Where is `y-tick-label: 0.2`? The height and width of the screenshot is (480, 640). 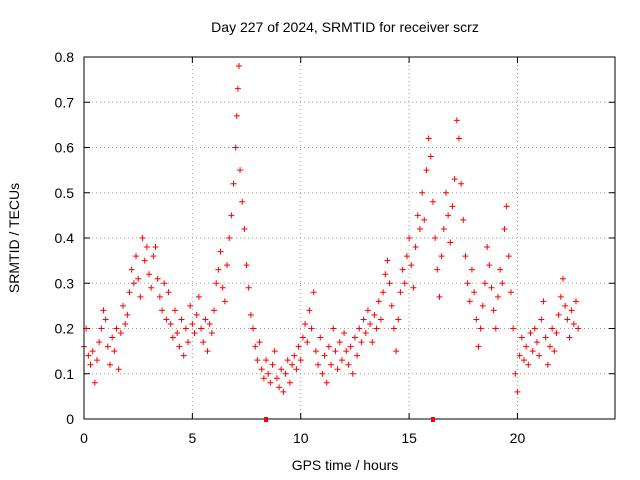 y-tick-label: 0.2 is located at coordinates (65, 329).